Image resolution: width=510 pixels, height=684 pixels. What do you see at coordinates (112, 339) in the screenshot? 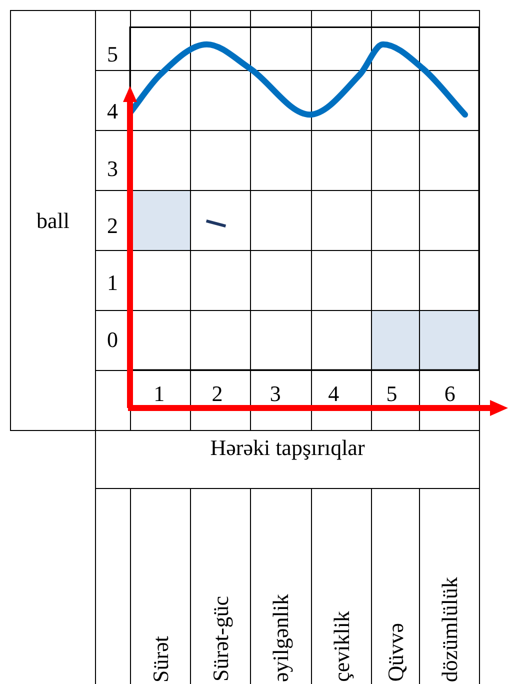
I see `y-tick-label: 0` at bounding box center [112, 339].